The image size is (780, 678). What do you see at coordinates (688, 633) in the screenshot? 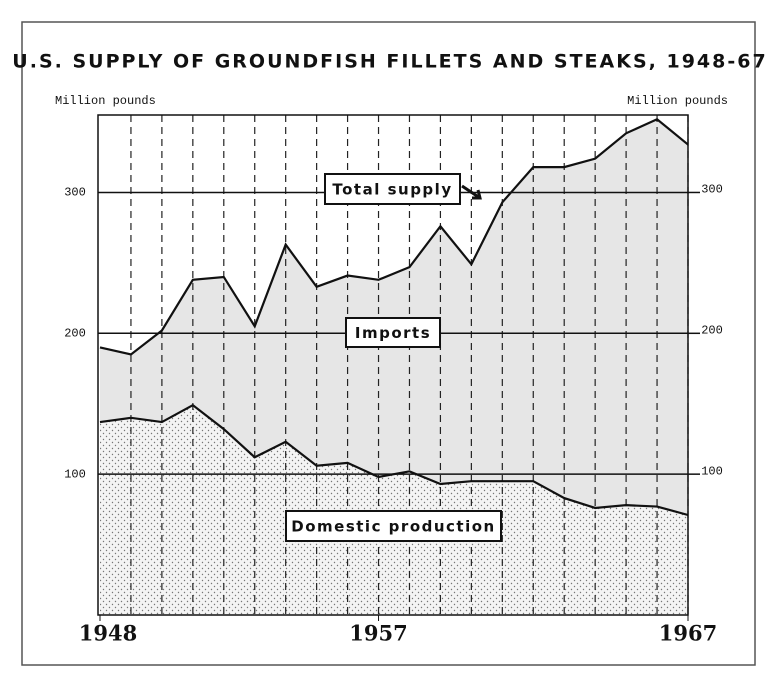
I see `x-tick-label: 1967` at bounding box center [688, 633].